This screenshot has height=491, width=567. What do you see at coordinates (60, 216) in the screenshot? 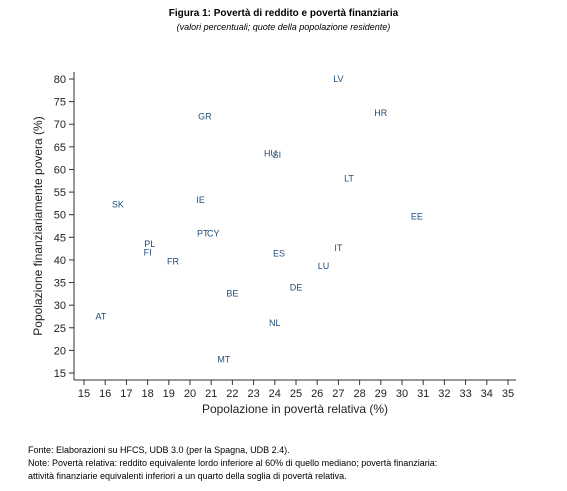
I see `y-tick-label: 50` at bounding box center [60, 216].